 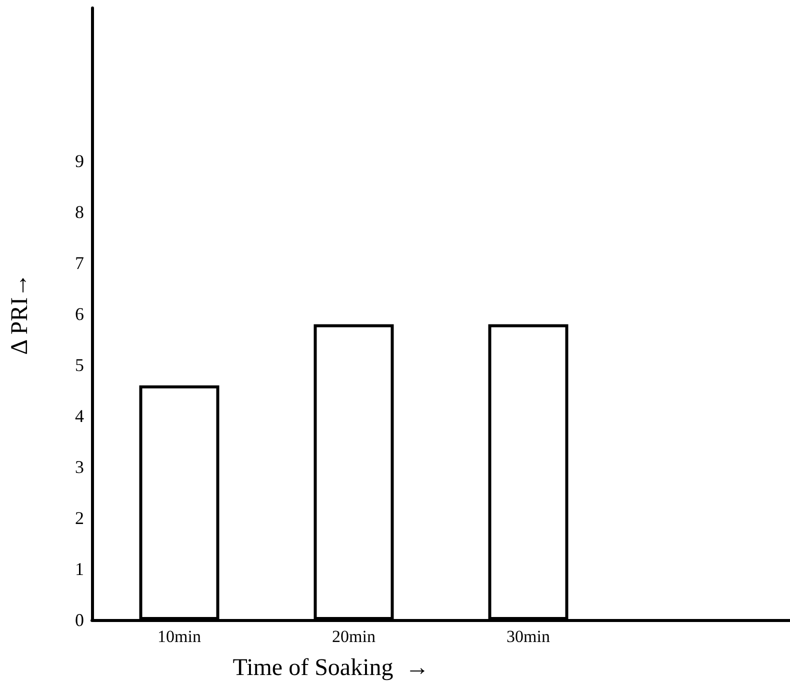 What do you see at coordinates (79, 161) in the screenshot?
I see `y-tick-label: 9` at bounding box center [79, 161].